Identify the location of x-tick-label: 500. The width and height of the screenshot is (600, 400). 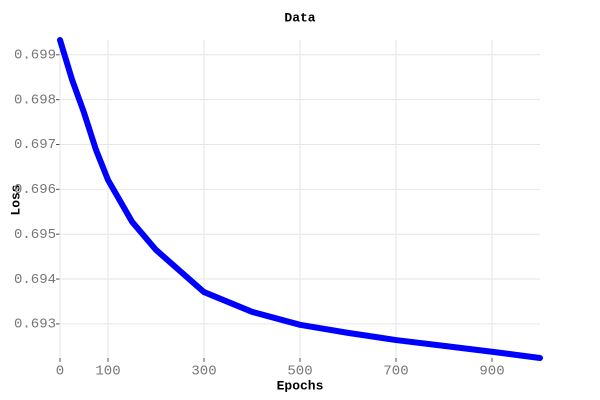
(299, 372).